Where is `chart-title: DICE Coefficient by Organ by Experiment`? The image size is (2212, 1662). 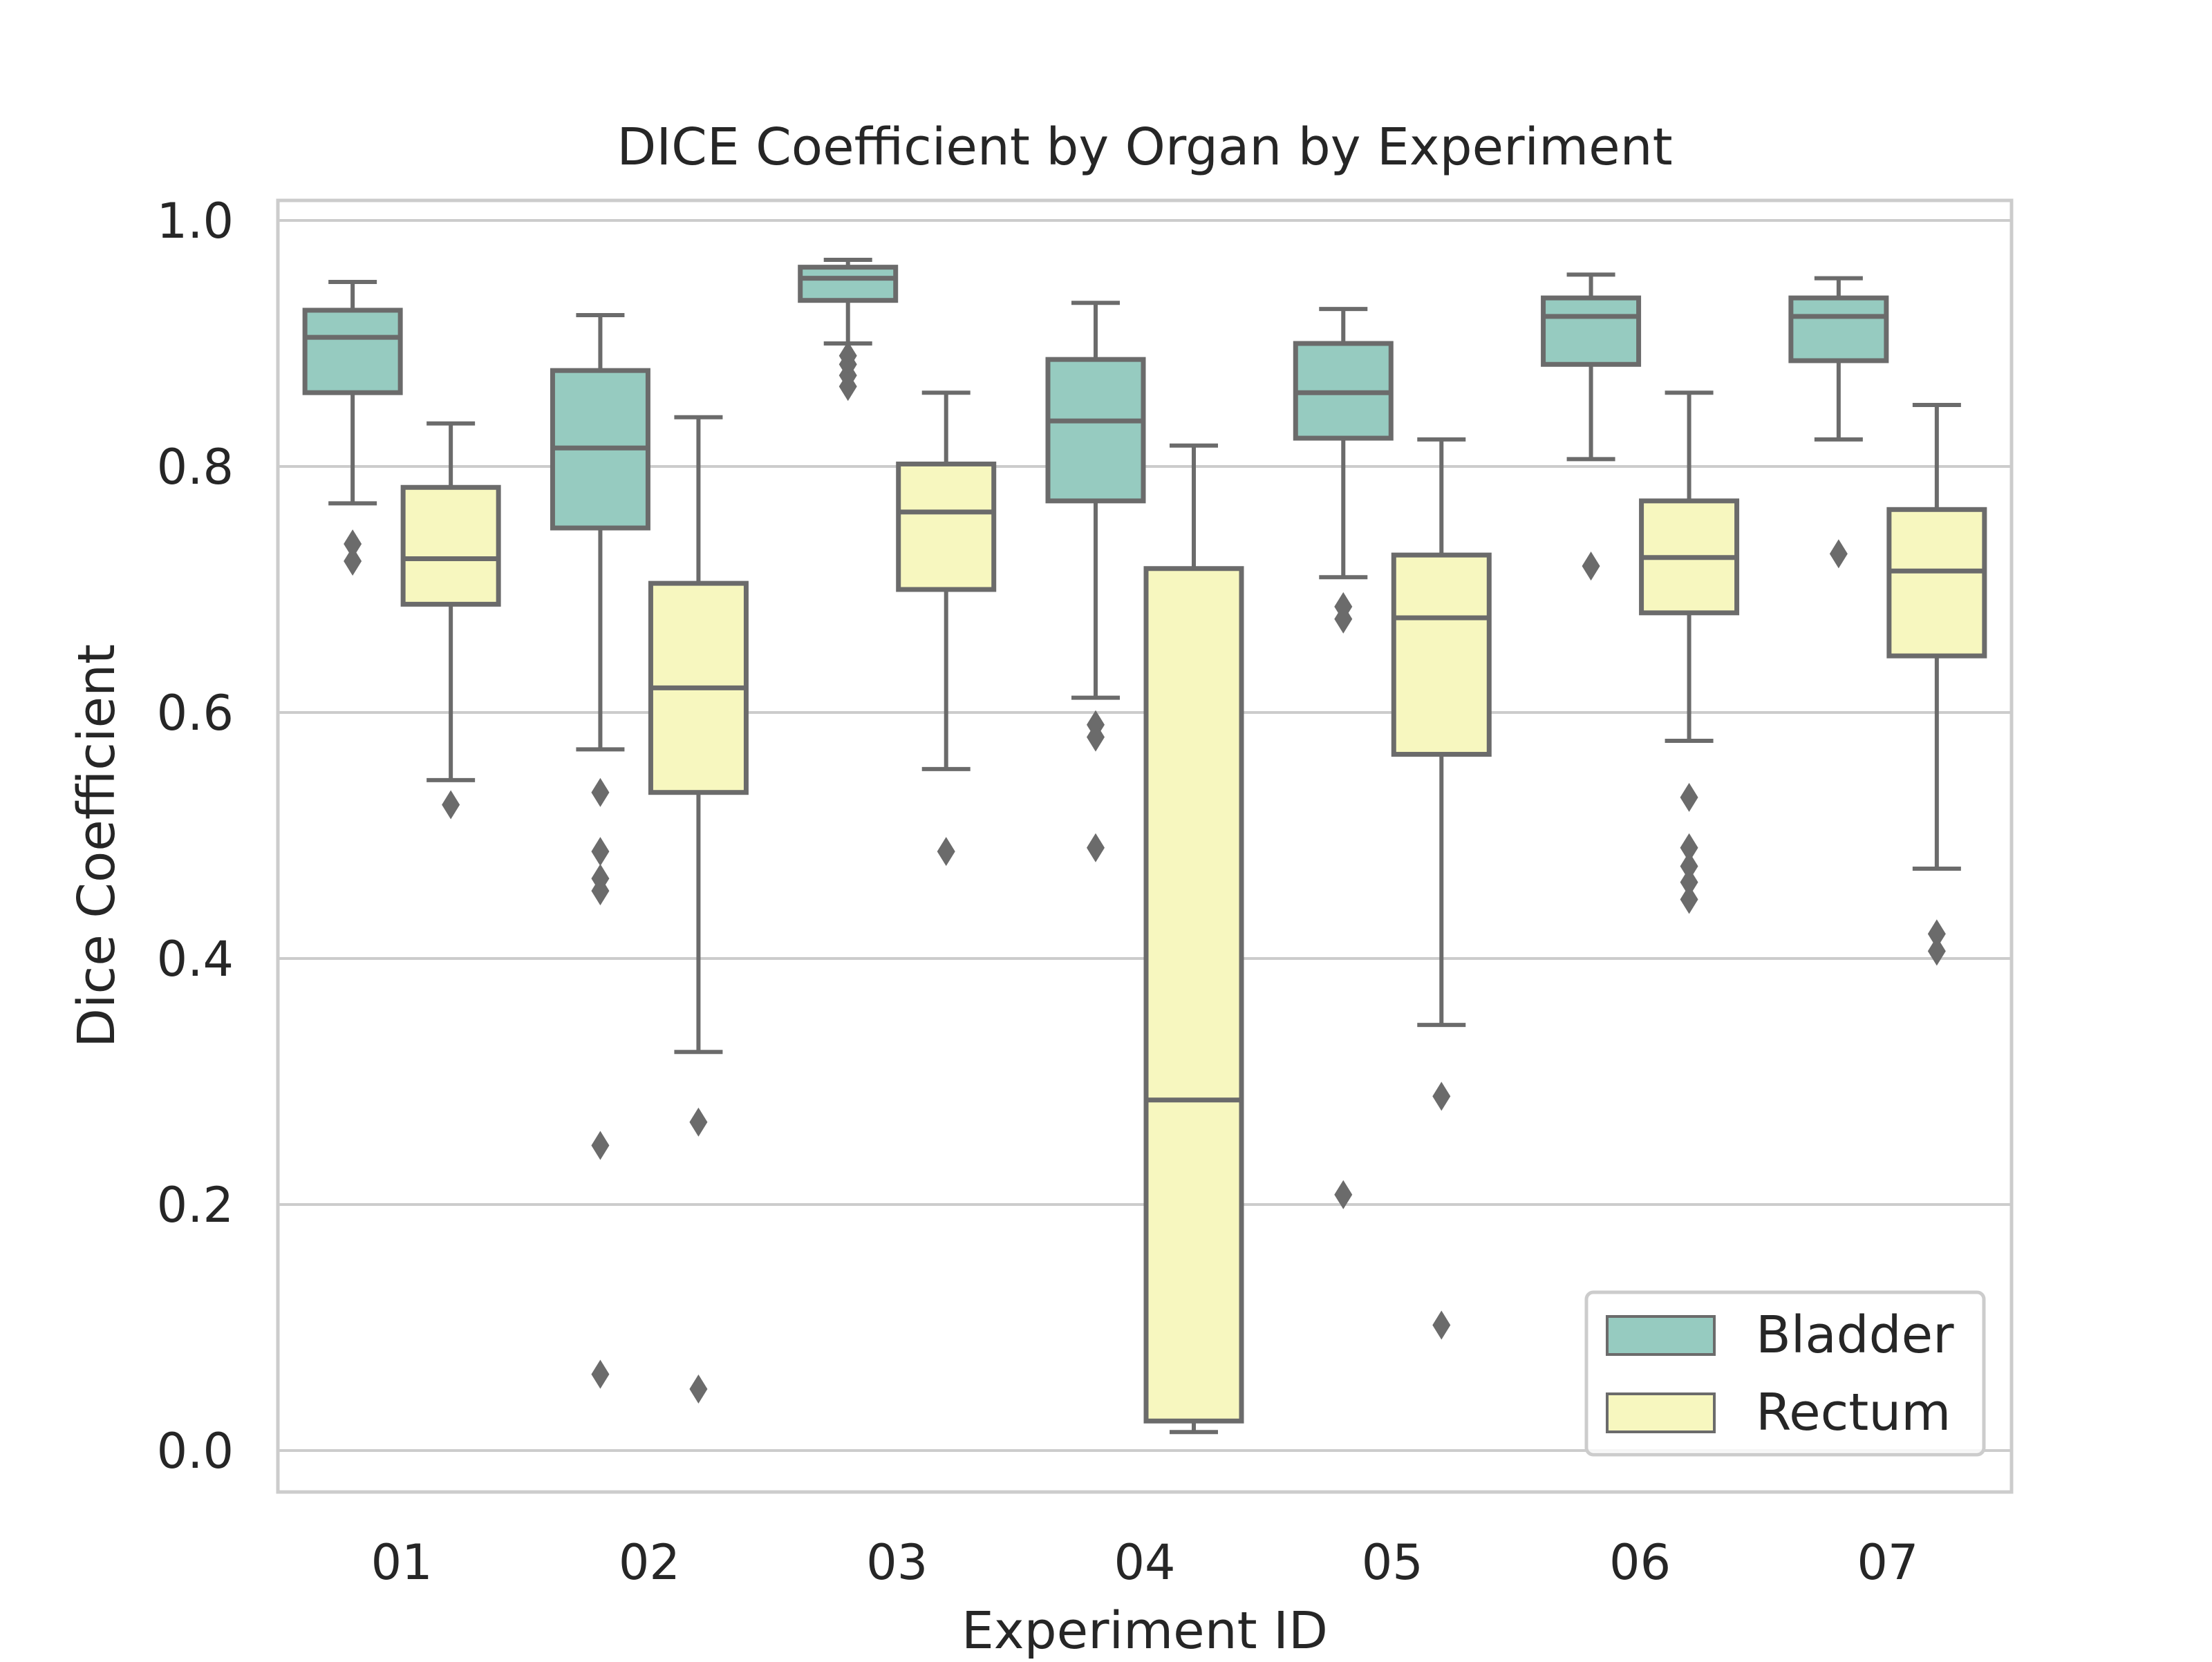
chart-title: DICE Coefficient by Organ by Experiment is located at coordinates (1145, 147).